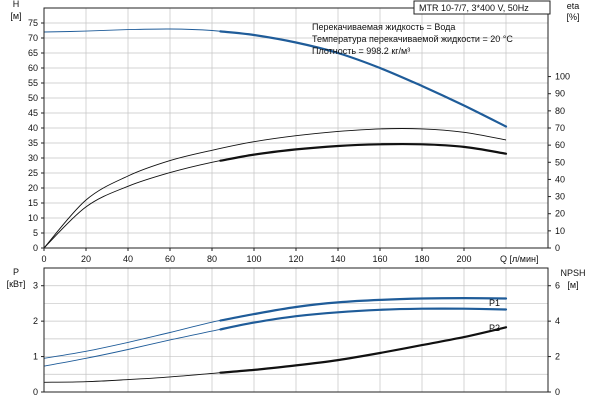 The width and height of the screenshot is (600, 400). I want to click on h-tick-label: 55, so click(33, 83).